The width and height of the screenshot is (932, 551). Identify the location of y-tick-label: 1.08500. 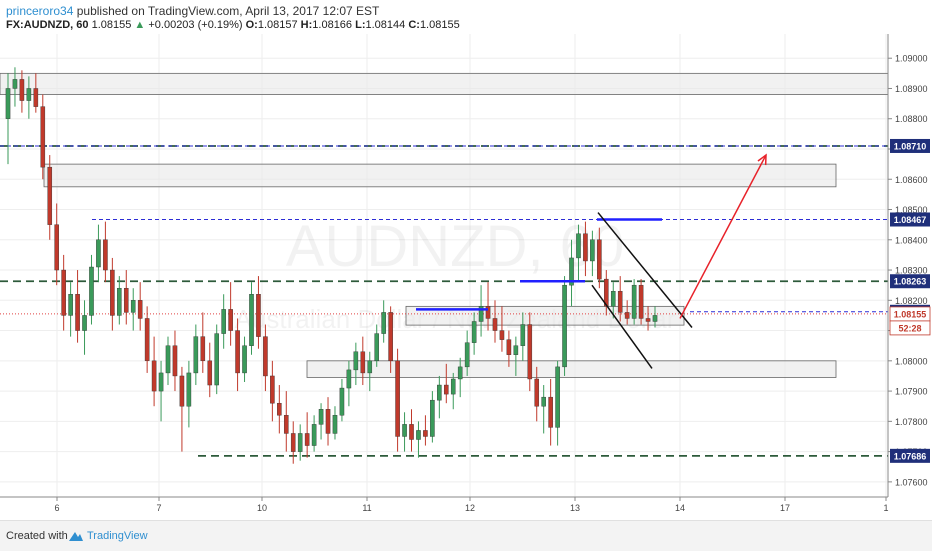
(911, 210).